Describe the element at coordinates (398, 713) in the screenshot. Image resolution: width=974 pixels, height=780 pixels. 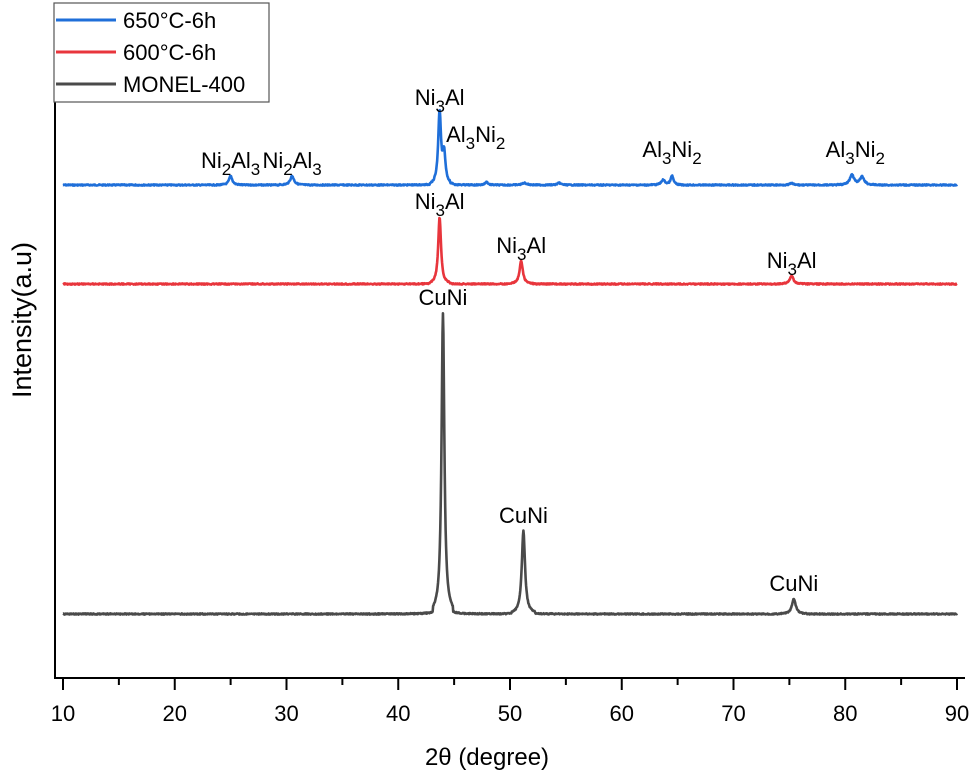
I see `x-tick-label: 40` at that location.